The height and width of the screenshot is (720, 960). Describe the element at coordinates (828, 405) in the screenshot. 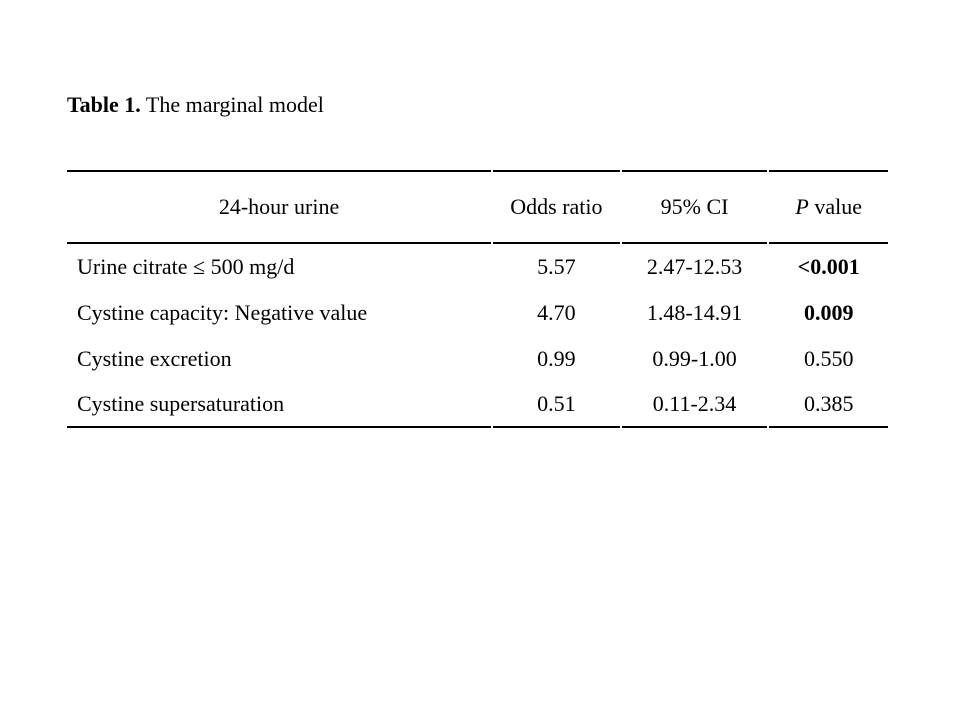

I see `cell-p-value: 0.385` at that location.